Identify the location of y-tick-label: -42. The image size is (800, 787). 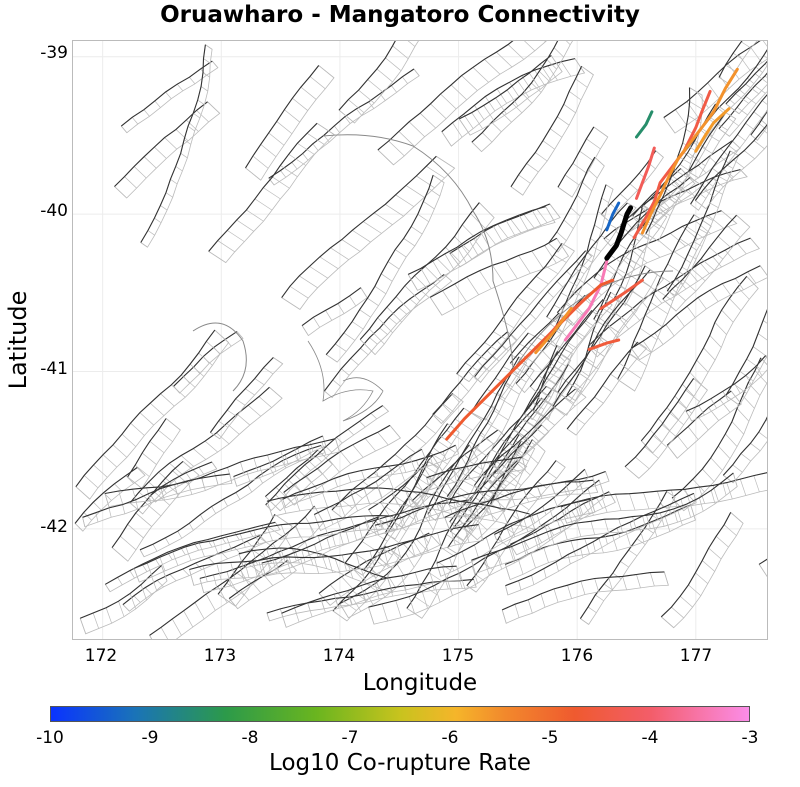
(54, 527).